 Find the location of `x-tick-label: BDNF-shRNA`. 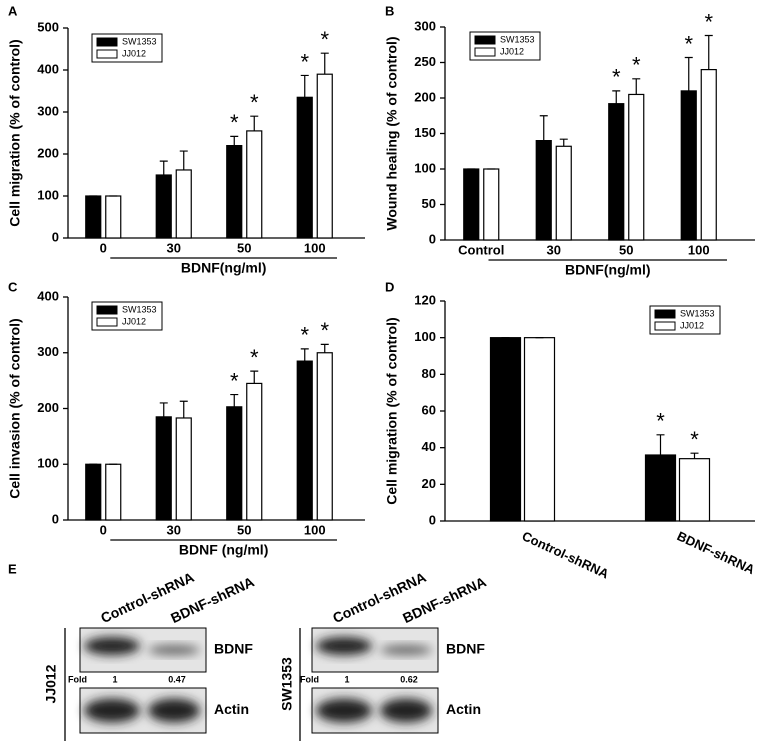

x-tick-label: BDNF-shRNA is located at coordinates (716, 552).